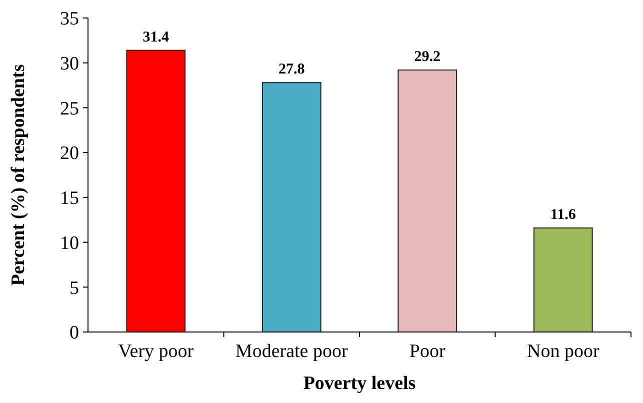 The image size is (643, 403). I want to click on y-tick-label: 0, so click(74, 333).